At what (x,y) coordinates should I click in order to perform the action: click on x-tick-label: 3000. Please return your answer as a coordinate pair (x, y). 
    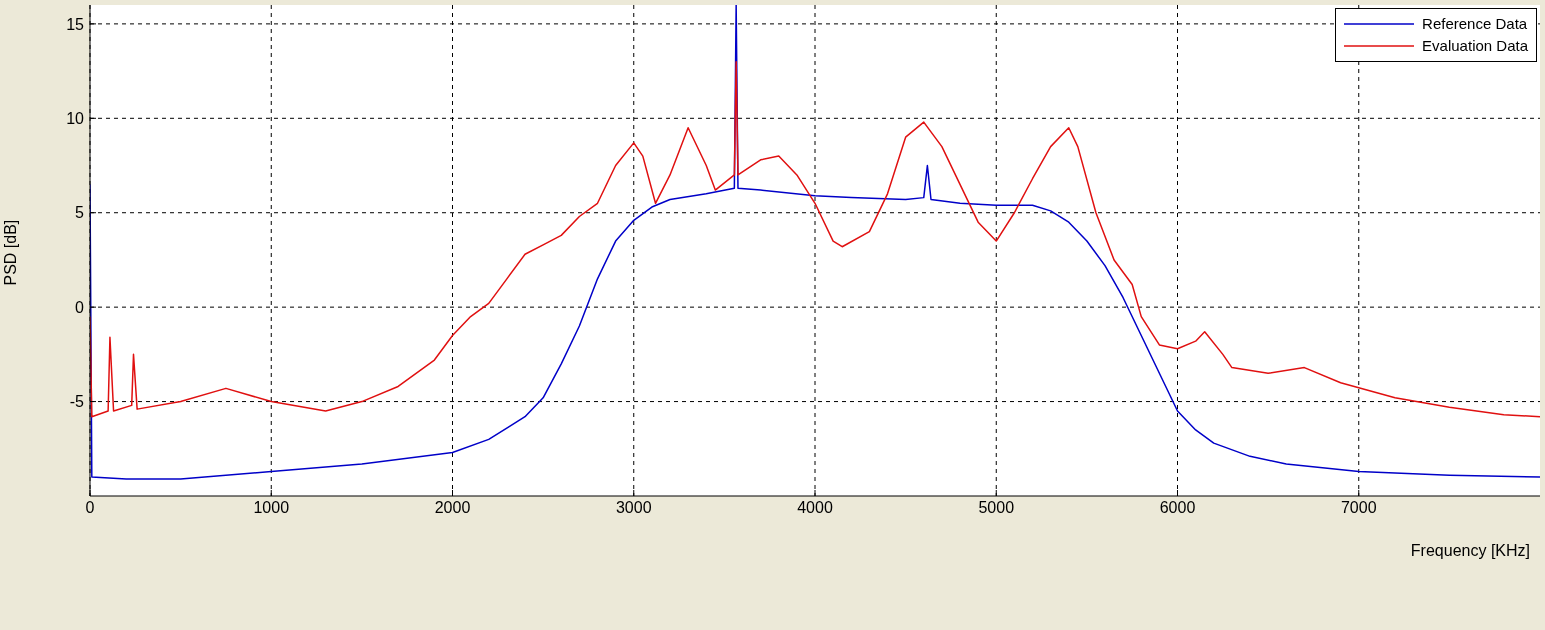
    Looking at the image, I should click on (633, 508).